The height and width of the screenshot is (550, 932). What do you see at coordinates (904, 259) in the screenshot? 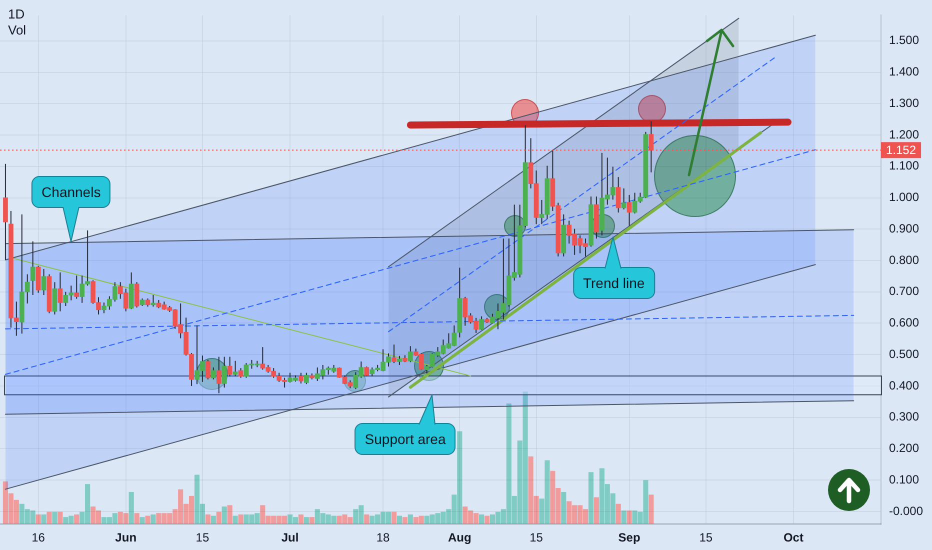
I see `y-tick-label: 0.800` at bounding box center [904, 259].